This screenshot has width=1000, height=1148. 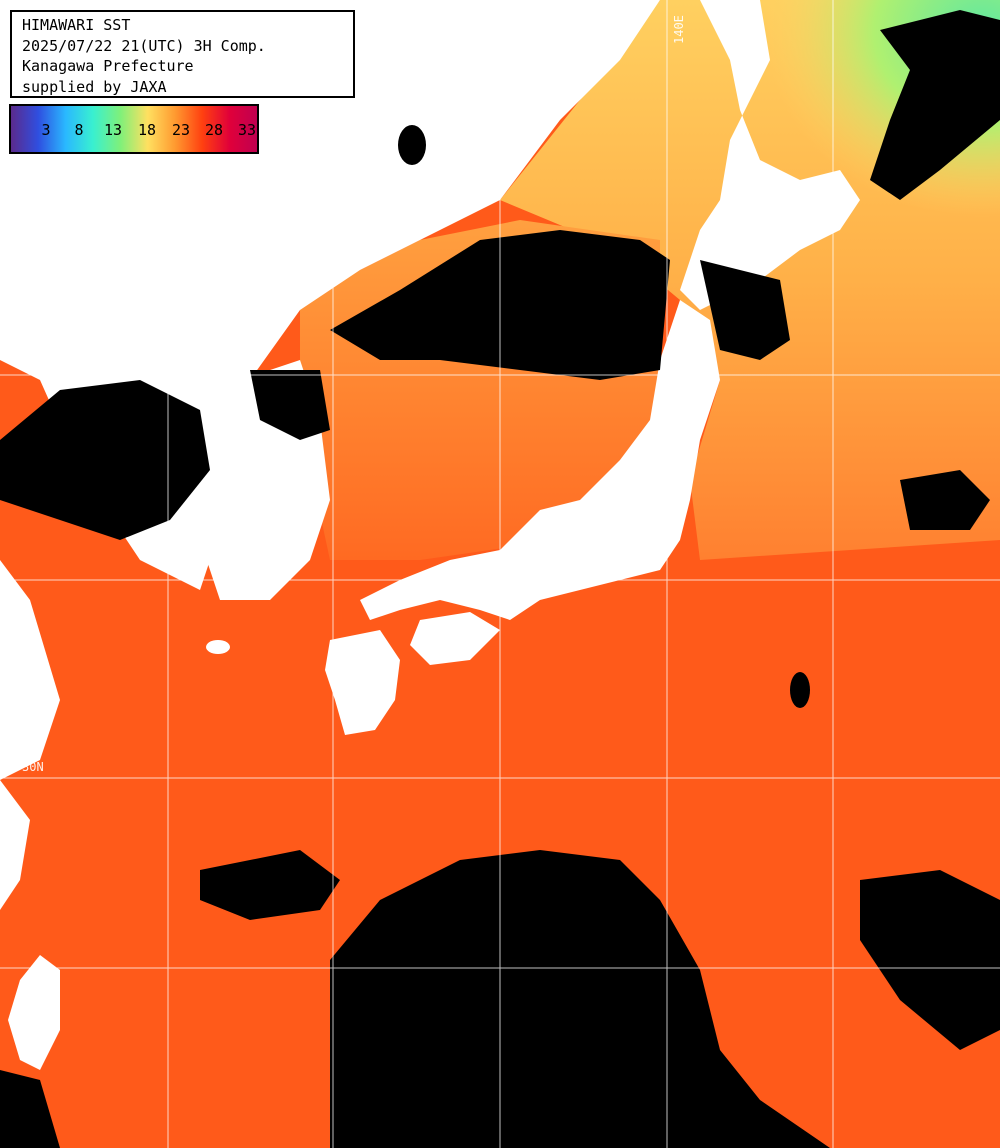 What do you see at coordinates (34, 1012) in the screenshot?
I see `land-taiwan` at bounding box center [34, 1012].